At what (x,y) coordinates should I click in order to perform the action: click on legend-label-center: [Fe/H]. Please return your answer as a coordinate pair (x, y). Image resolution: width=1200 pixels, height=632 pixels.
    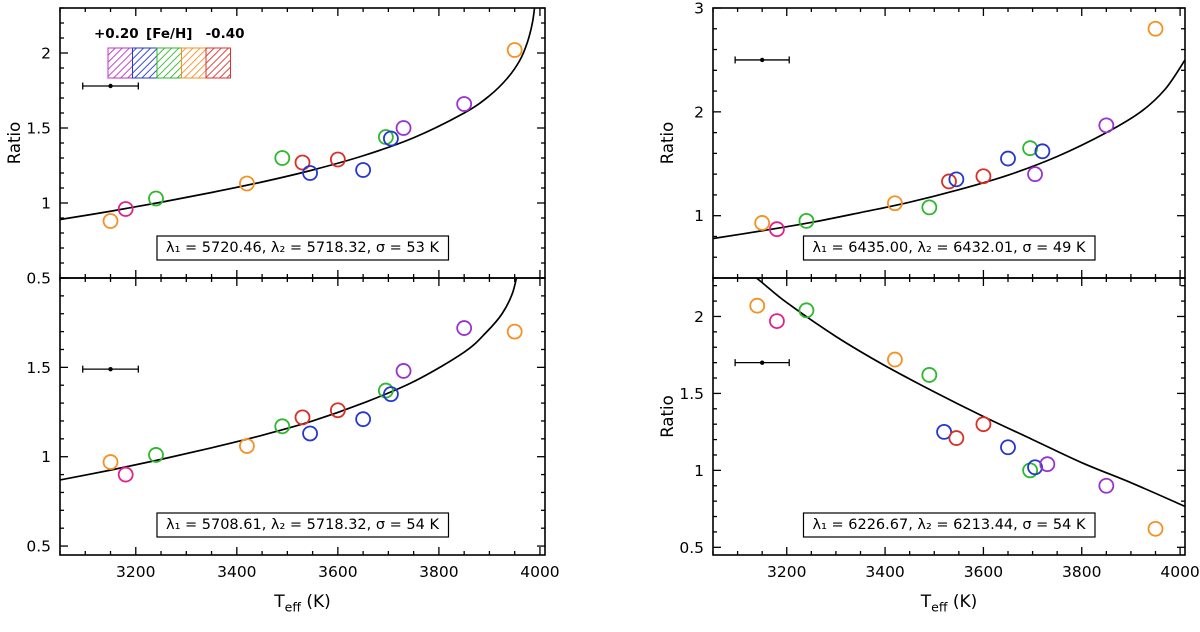
    Looking at the image, I should click on (169, 34).